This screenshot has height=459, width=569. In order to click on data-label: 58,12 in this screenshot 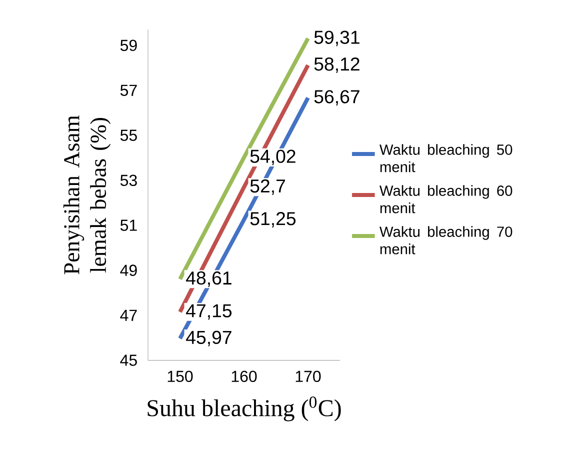, I will do `click(337, 65)`.